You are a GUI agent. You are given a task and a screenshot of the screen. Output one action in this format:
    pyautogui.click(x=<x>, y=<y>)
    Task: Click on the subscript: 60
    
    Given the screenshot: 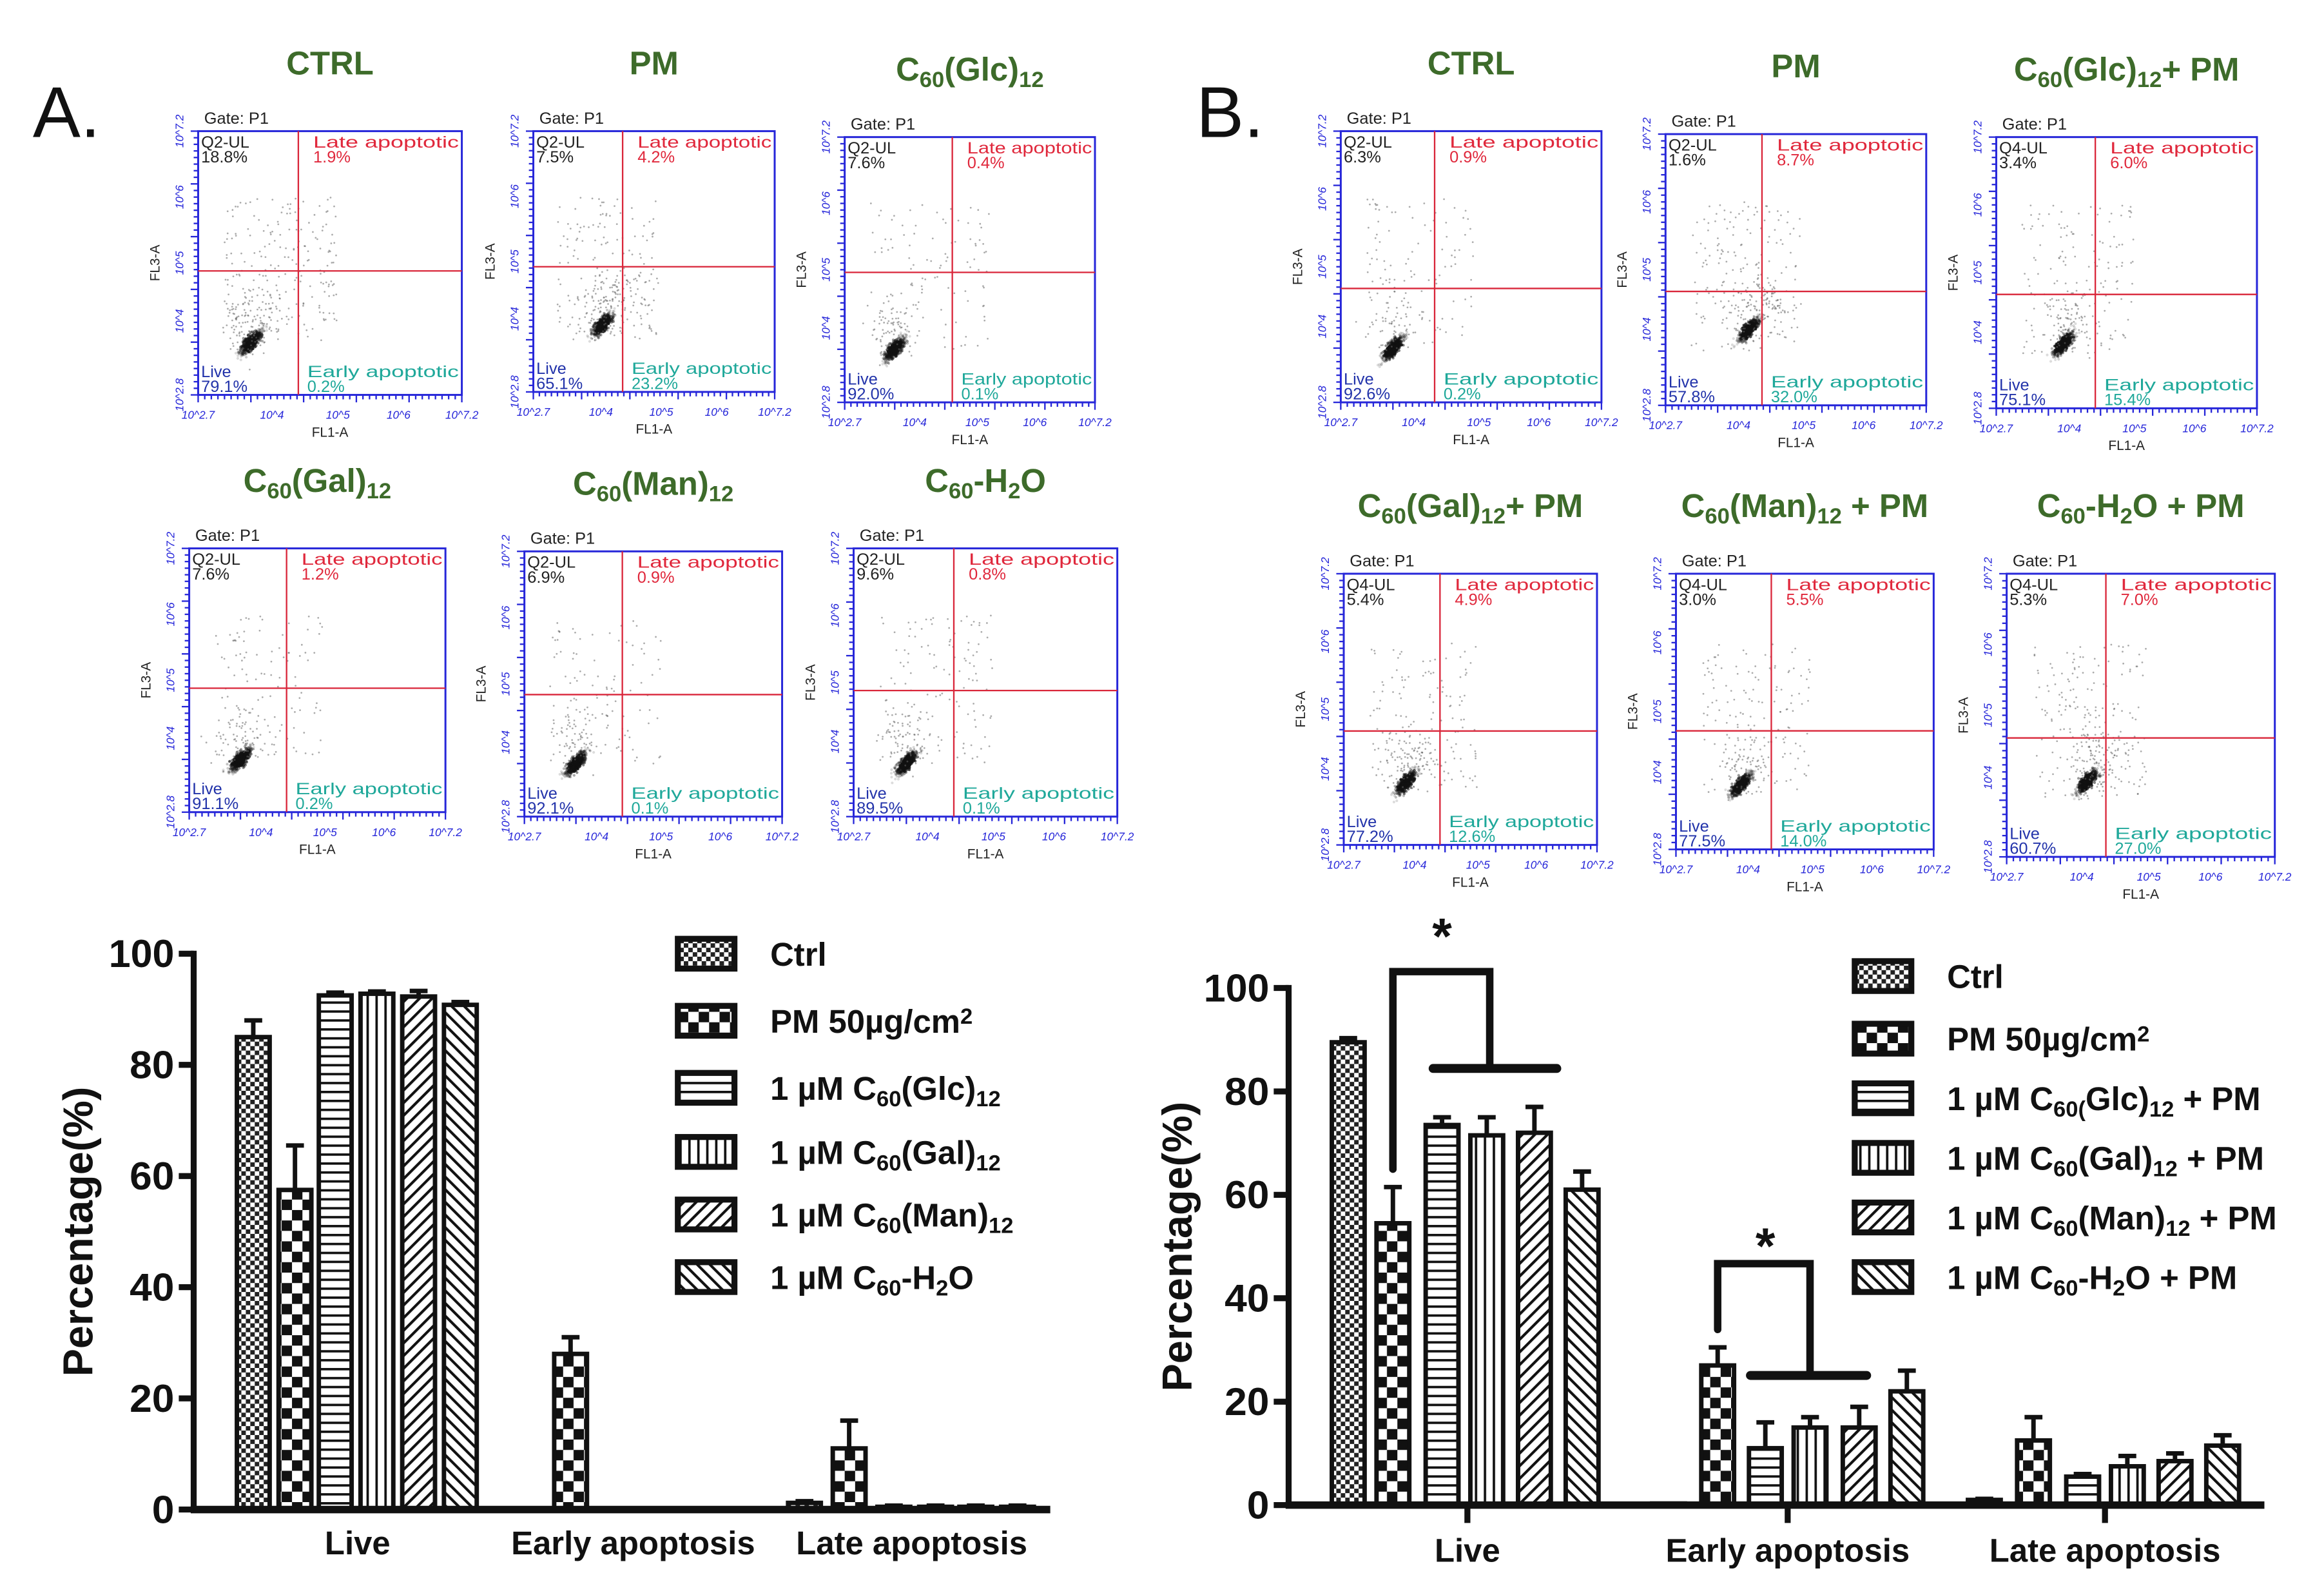 What is the action you would take?
    pyautogui.click(x=279, y=491)
    